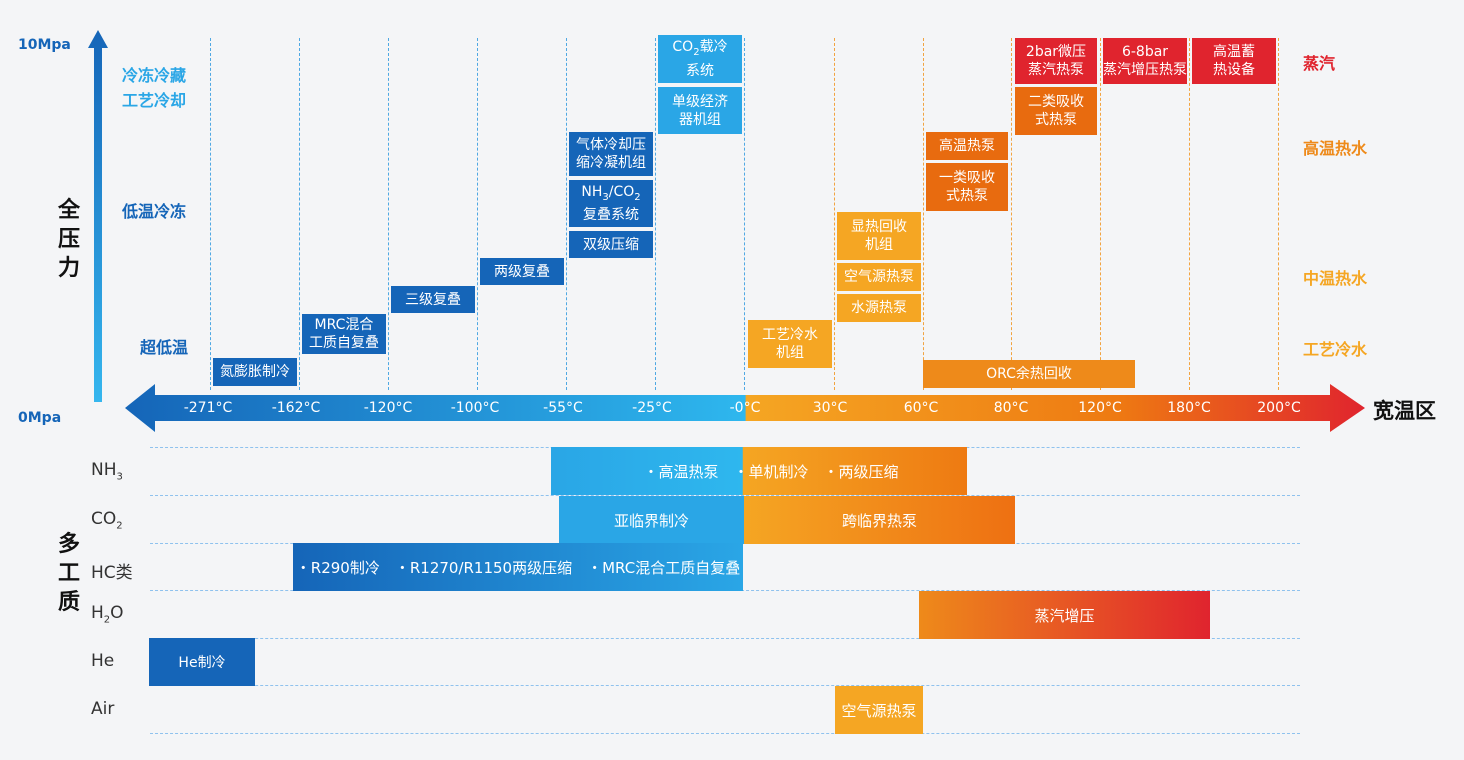 The height and width of the screenshot is (760, 1464). I want to click on temperature-arrow, so click(745, 408).